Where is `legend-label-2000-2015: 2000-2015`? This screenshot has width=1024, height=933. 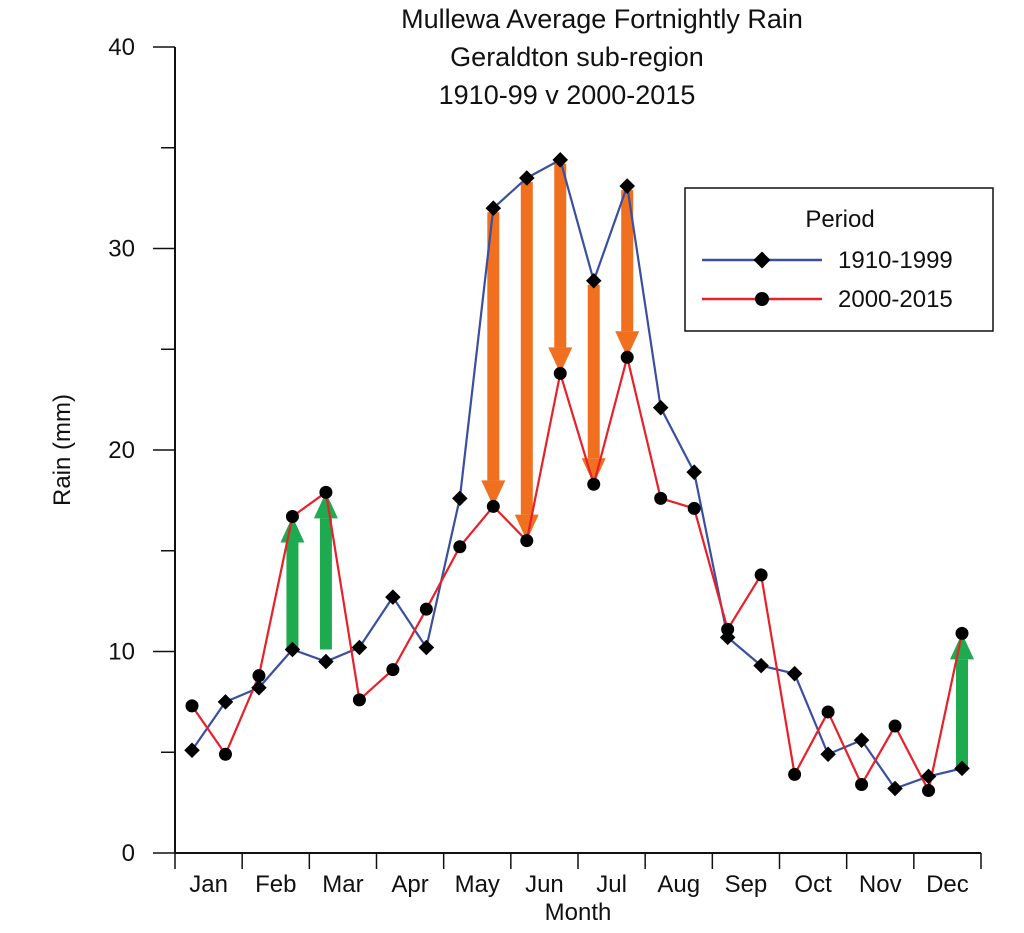 legend-label-2000-2015: 2000-2015 is located at coordinates (895, 299).